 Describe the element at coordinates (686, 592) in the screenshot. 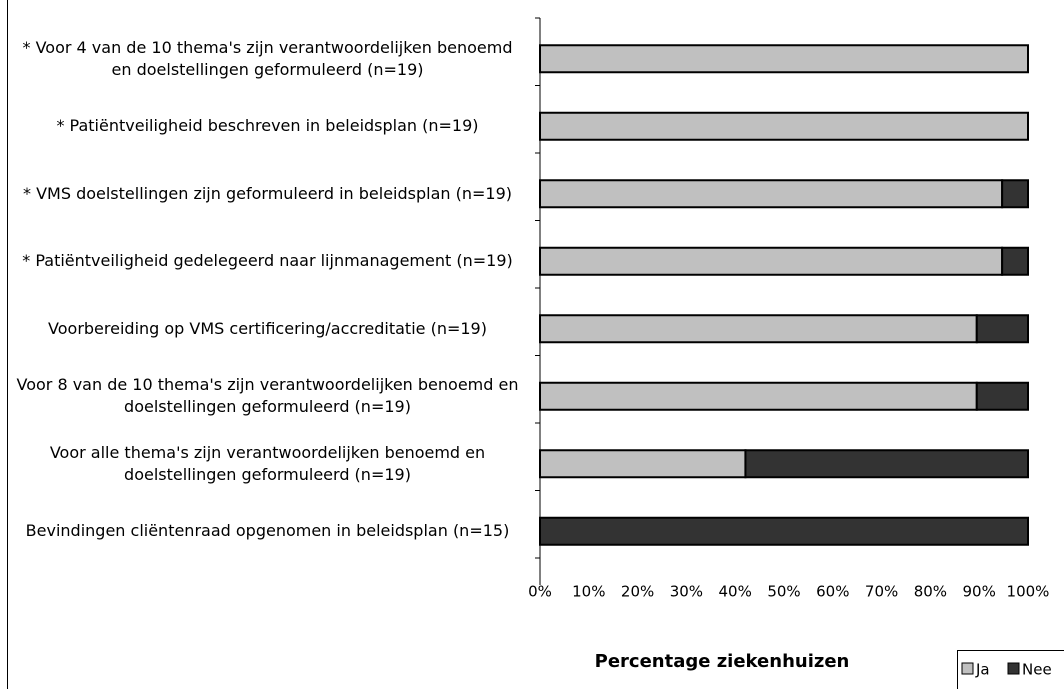

I see `x-tick-label: 30%` at that location.